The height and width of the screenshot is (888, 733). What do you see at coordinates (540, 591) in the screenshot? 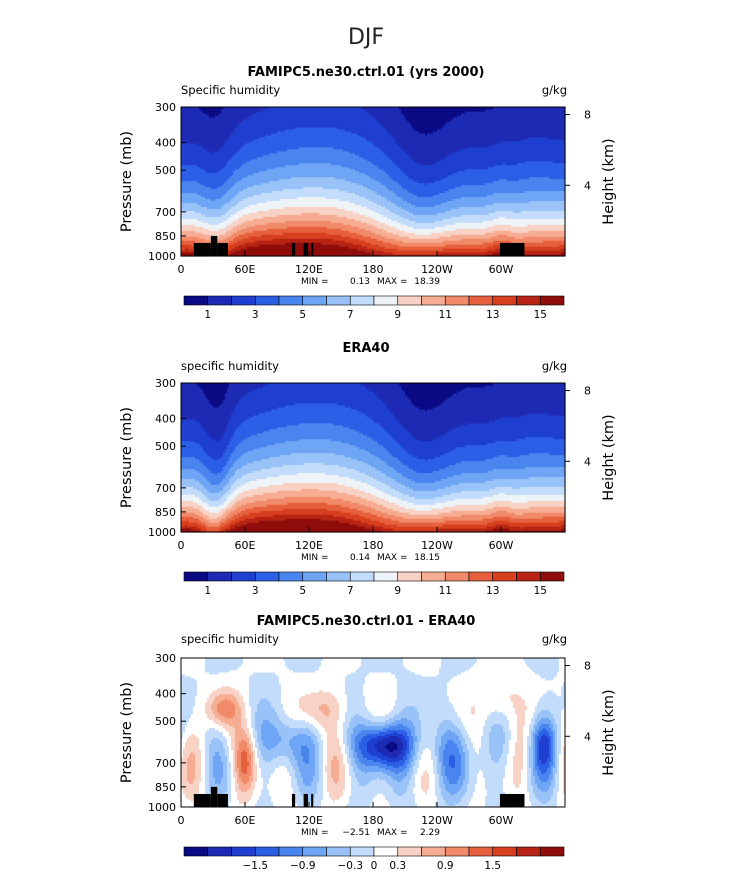
I see `colorbar-label: 15` at bounding box center [540, 591].